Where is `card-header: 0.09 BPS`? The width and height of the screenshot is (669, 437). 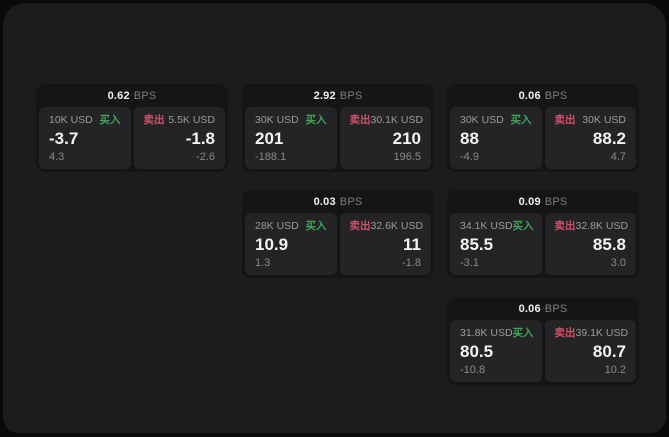 card-header: 0.09 BPS is located at coordinates (543, 201).